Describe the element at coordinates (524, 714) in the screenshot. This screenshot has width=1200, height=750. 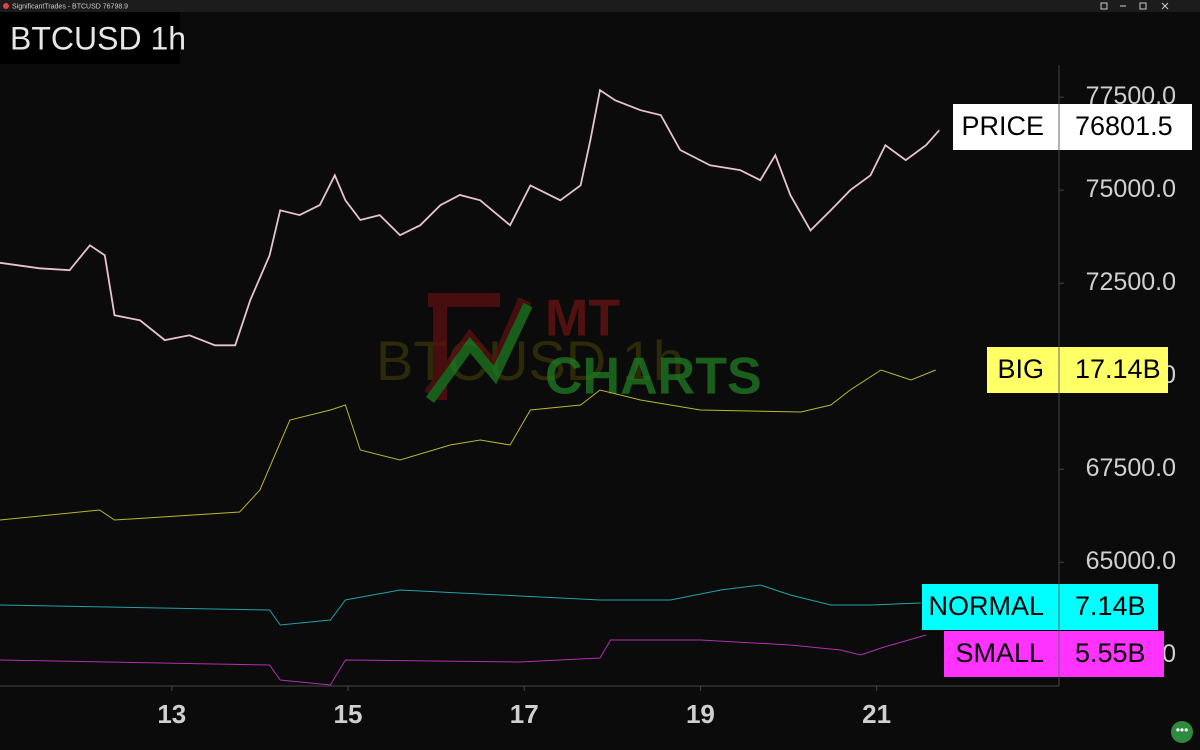
I see `x-tick-label: 17` at that location.